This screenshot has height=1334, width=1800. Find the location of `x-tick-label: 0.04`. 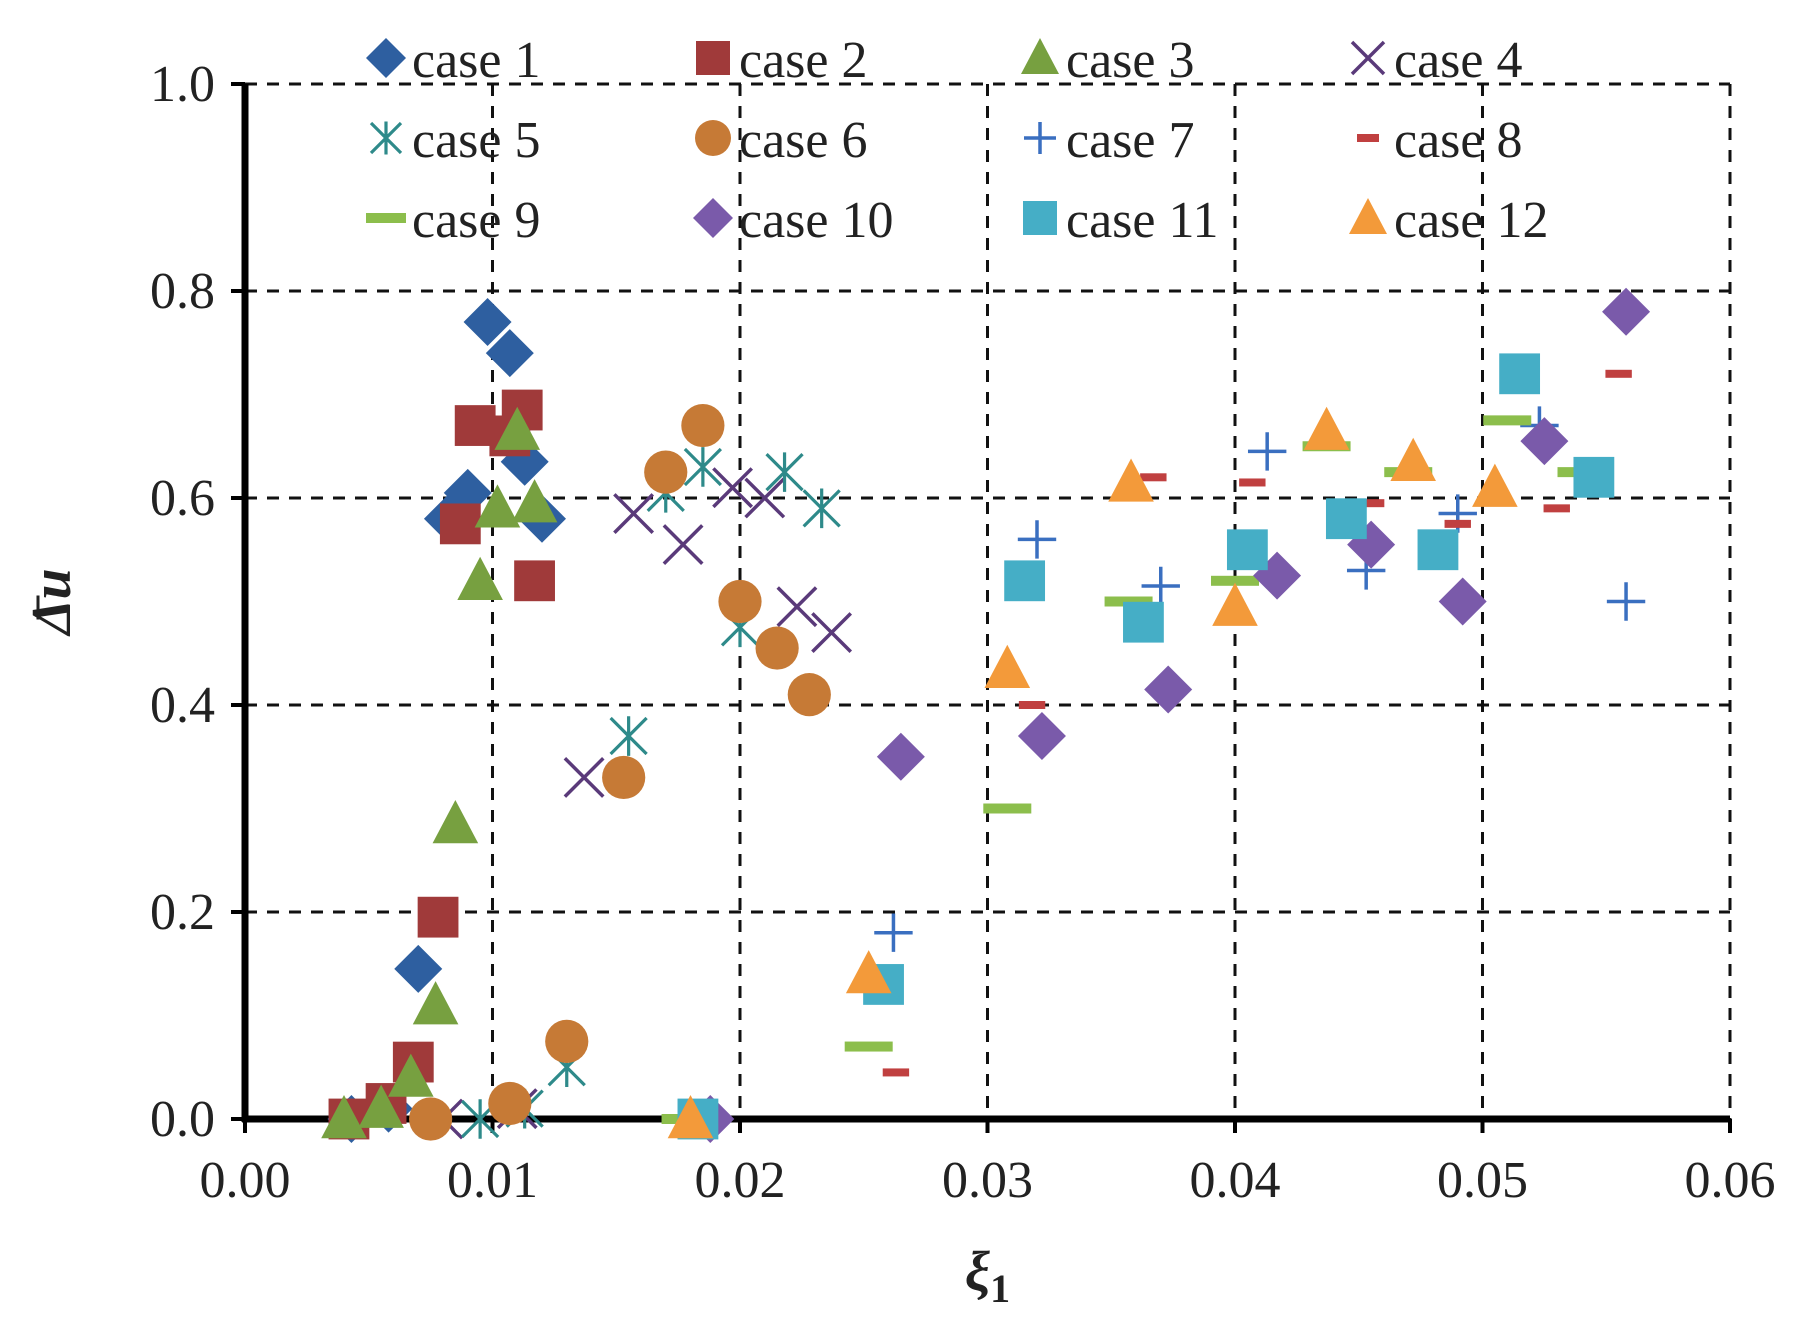

x-tick-label: 0.04 is located at coordinates (1235, 1180).